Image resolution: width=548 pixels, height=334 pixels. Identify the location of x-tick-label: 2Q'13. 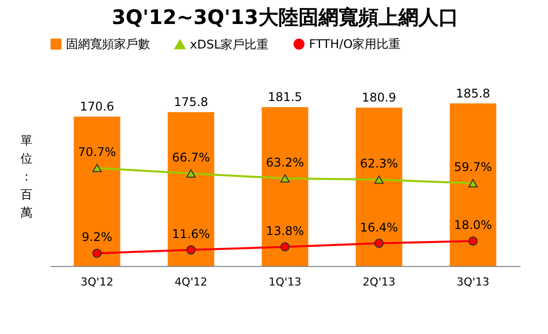
(379, 282).